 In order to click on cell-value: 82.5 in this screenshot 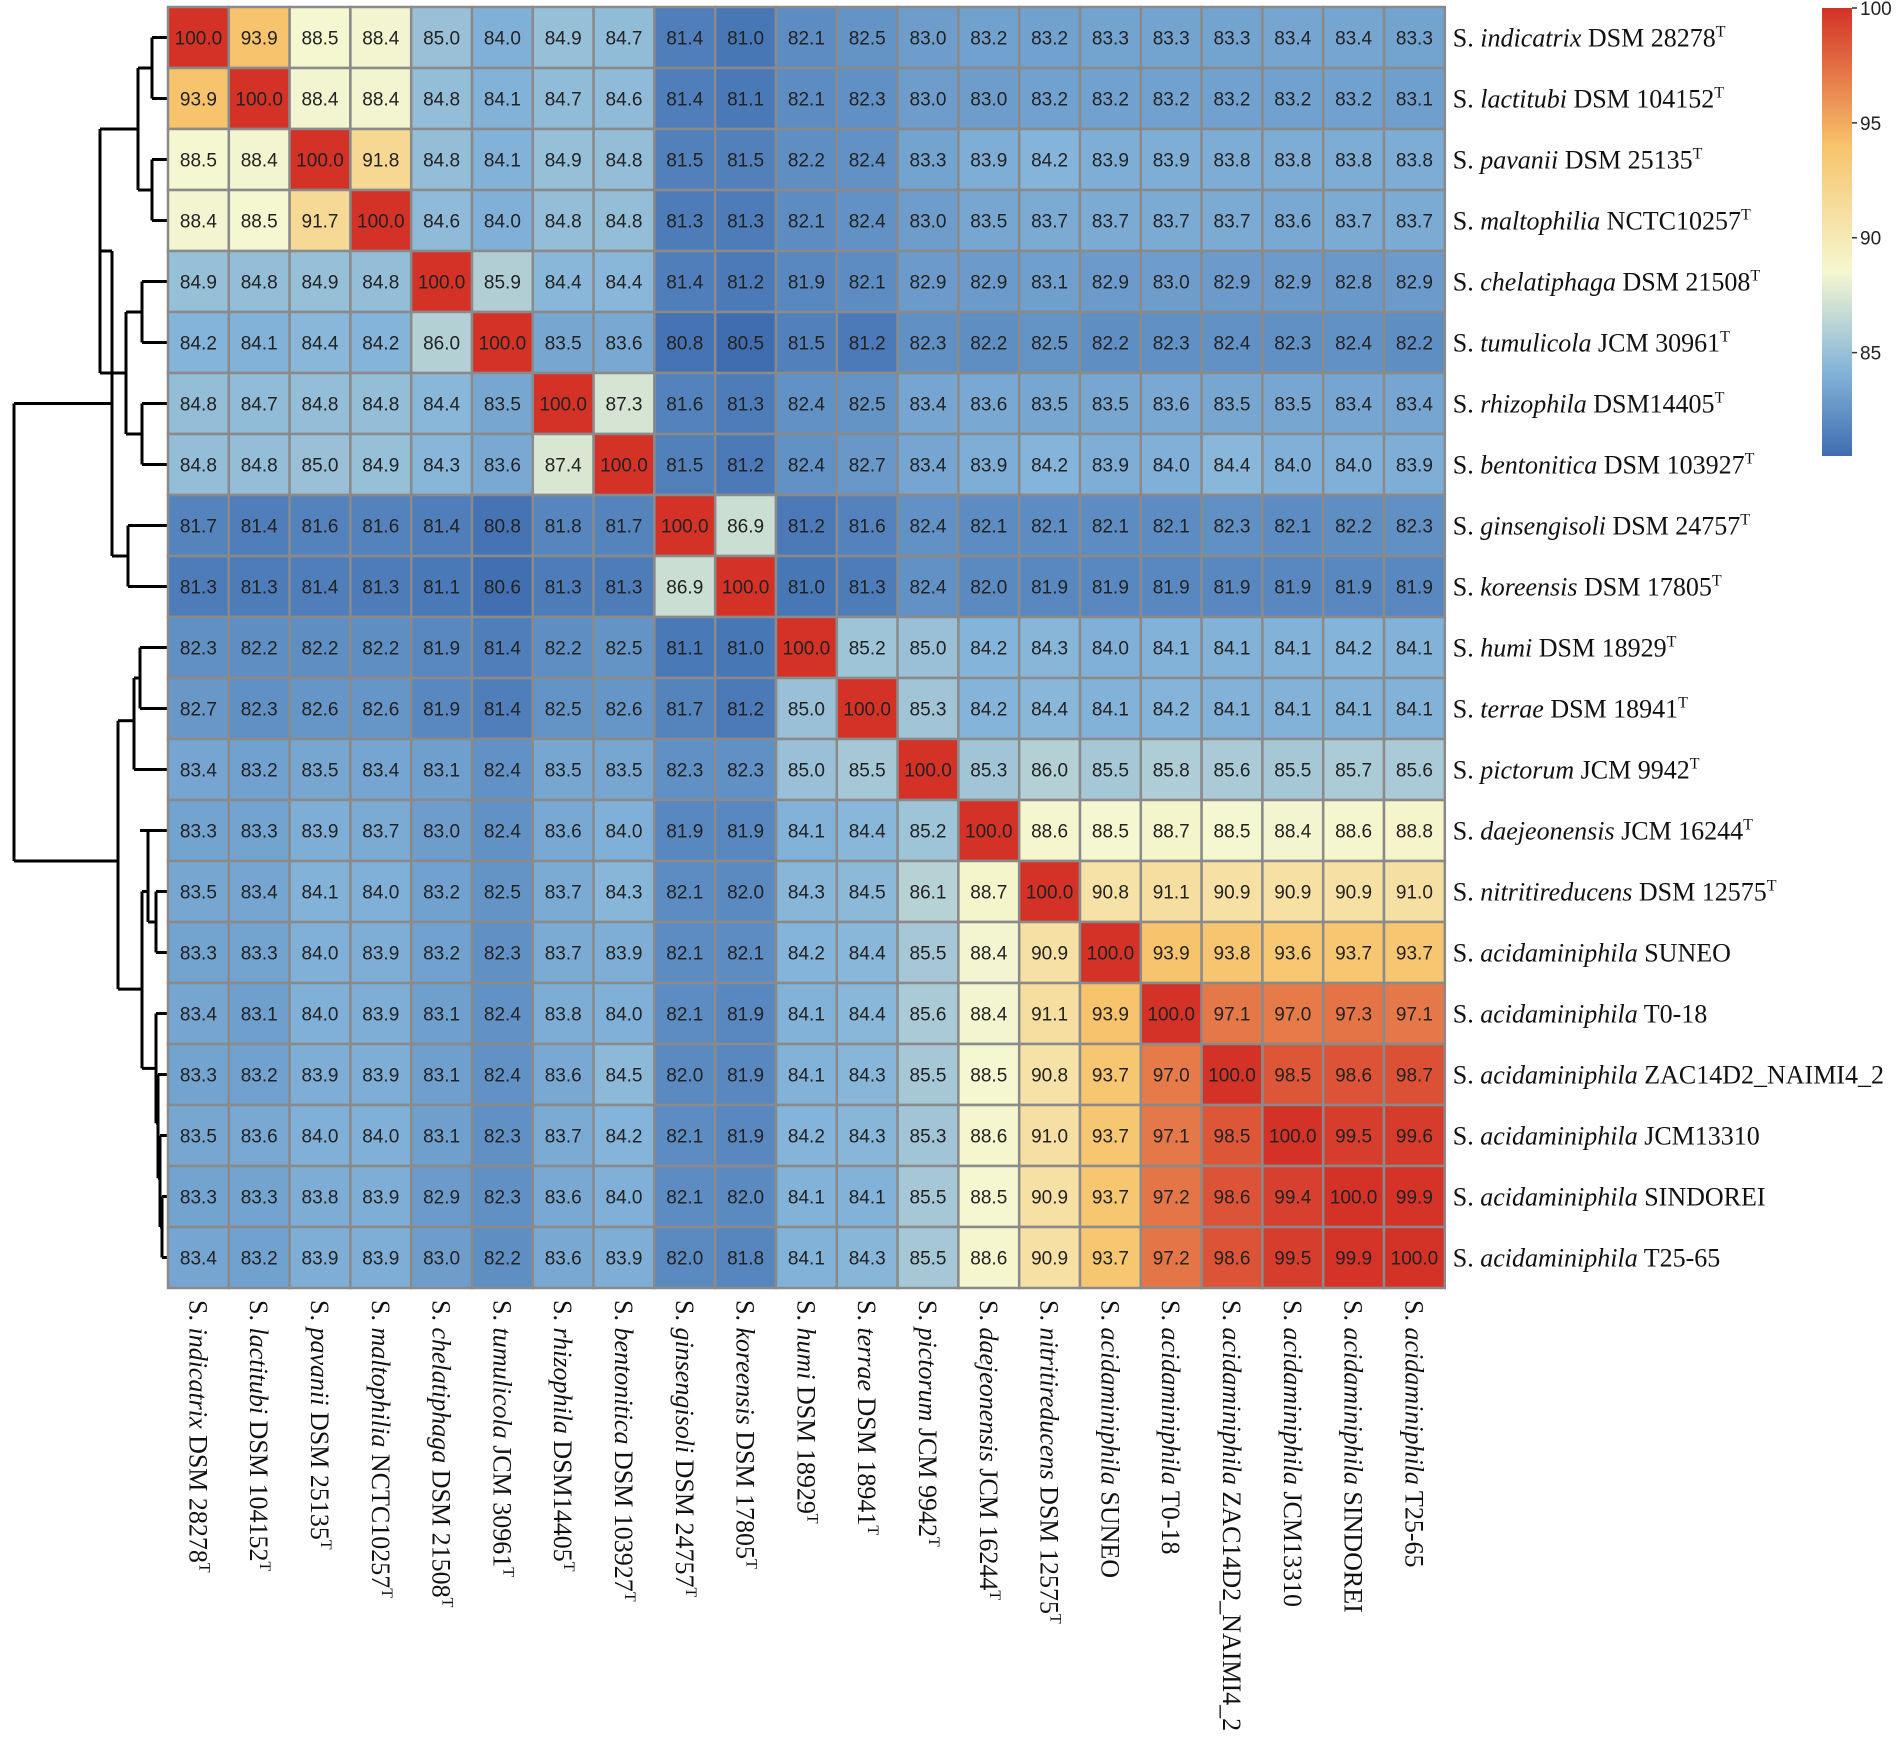, I will do `click(867, 39)`.